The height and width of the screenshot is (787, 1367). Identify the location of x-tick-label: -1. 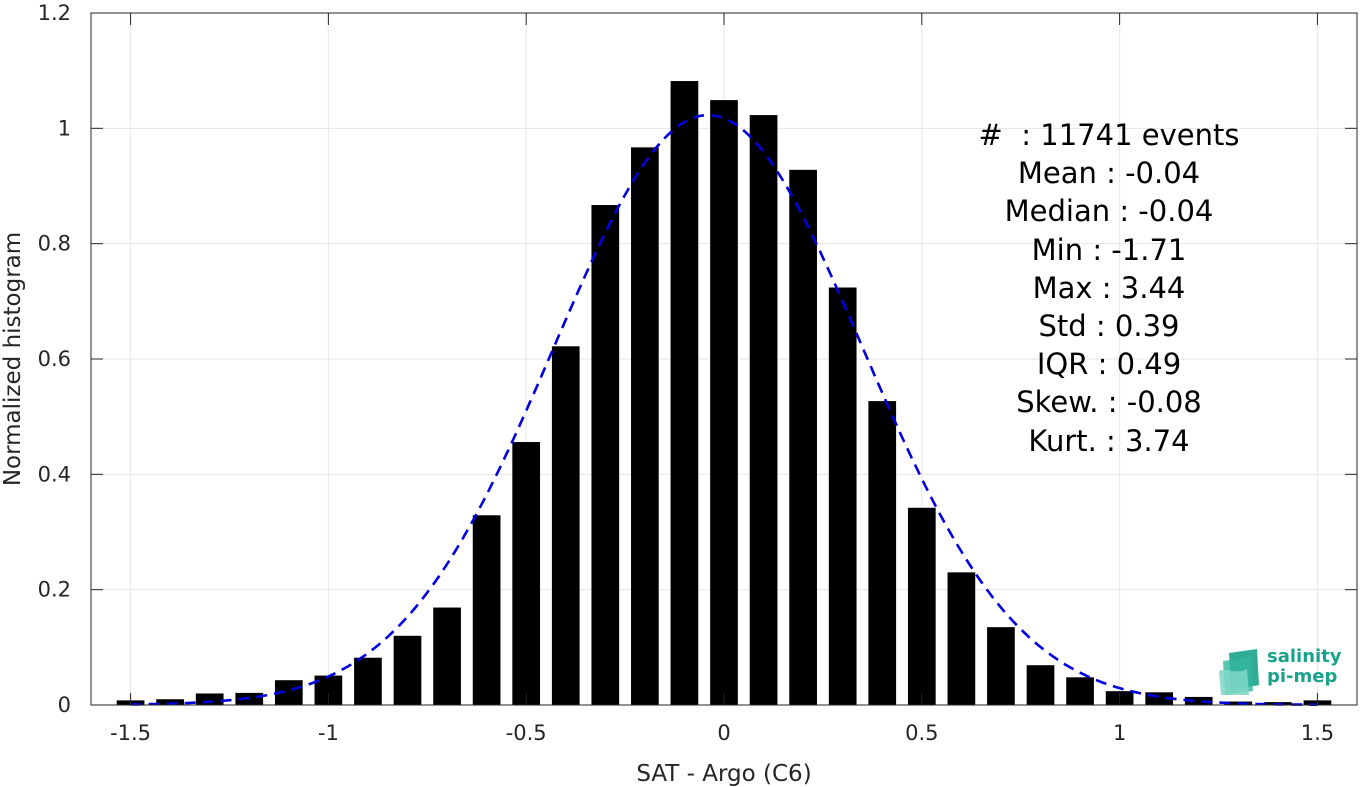
(328, 733).